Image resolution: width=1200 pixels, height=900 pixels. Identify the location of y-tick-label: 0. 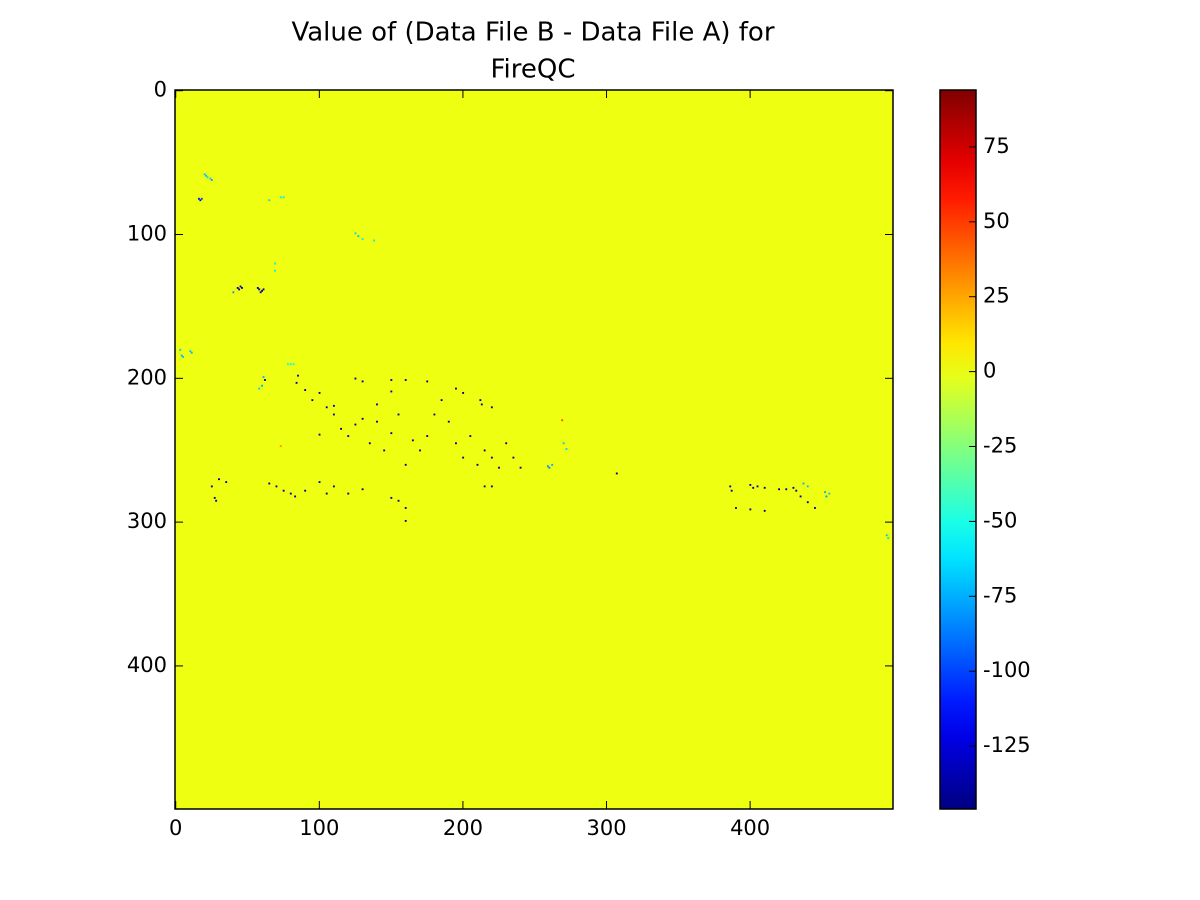
(160, 90).